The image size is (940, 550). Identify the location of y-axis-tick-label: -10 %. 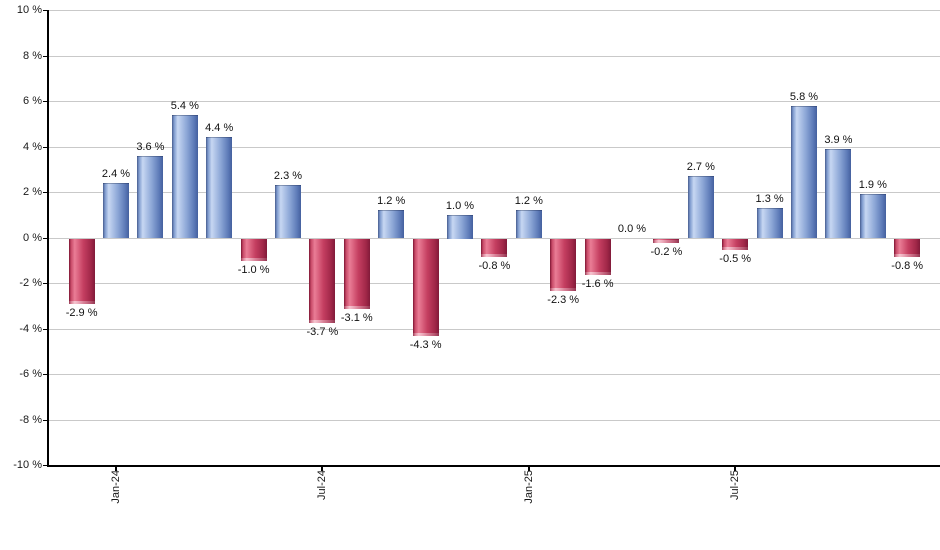
(27, 465).